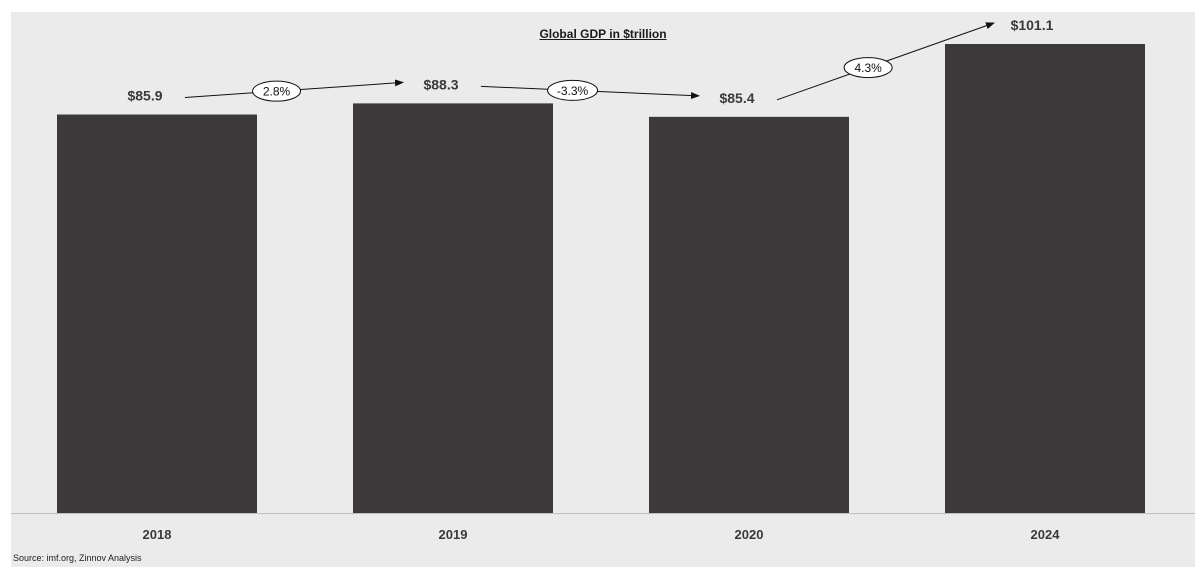  Describe the element at coordinates (440, 84) in the screenshot. I see `value-label-2019: $88.3` at that location.